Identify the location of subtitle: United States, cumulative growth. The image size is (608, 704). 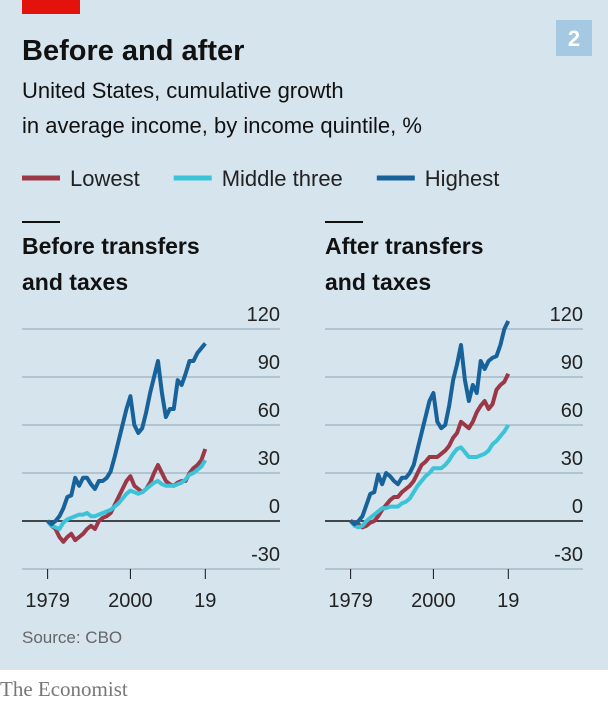
(183, 90).